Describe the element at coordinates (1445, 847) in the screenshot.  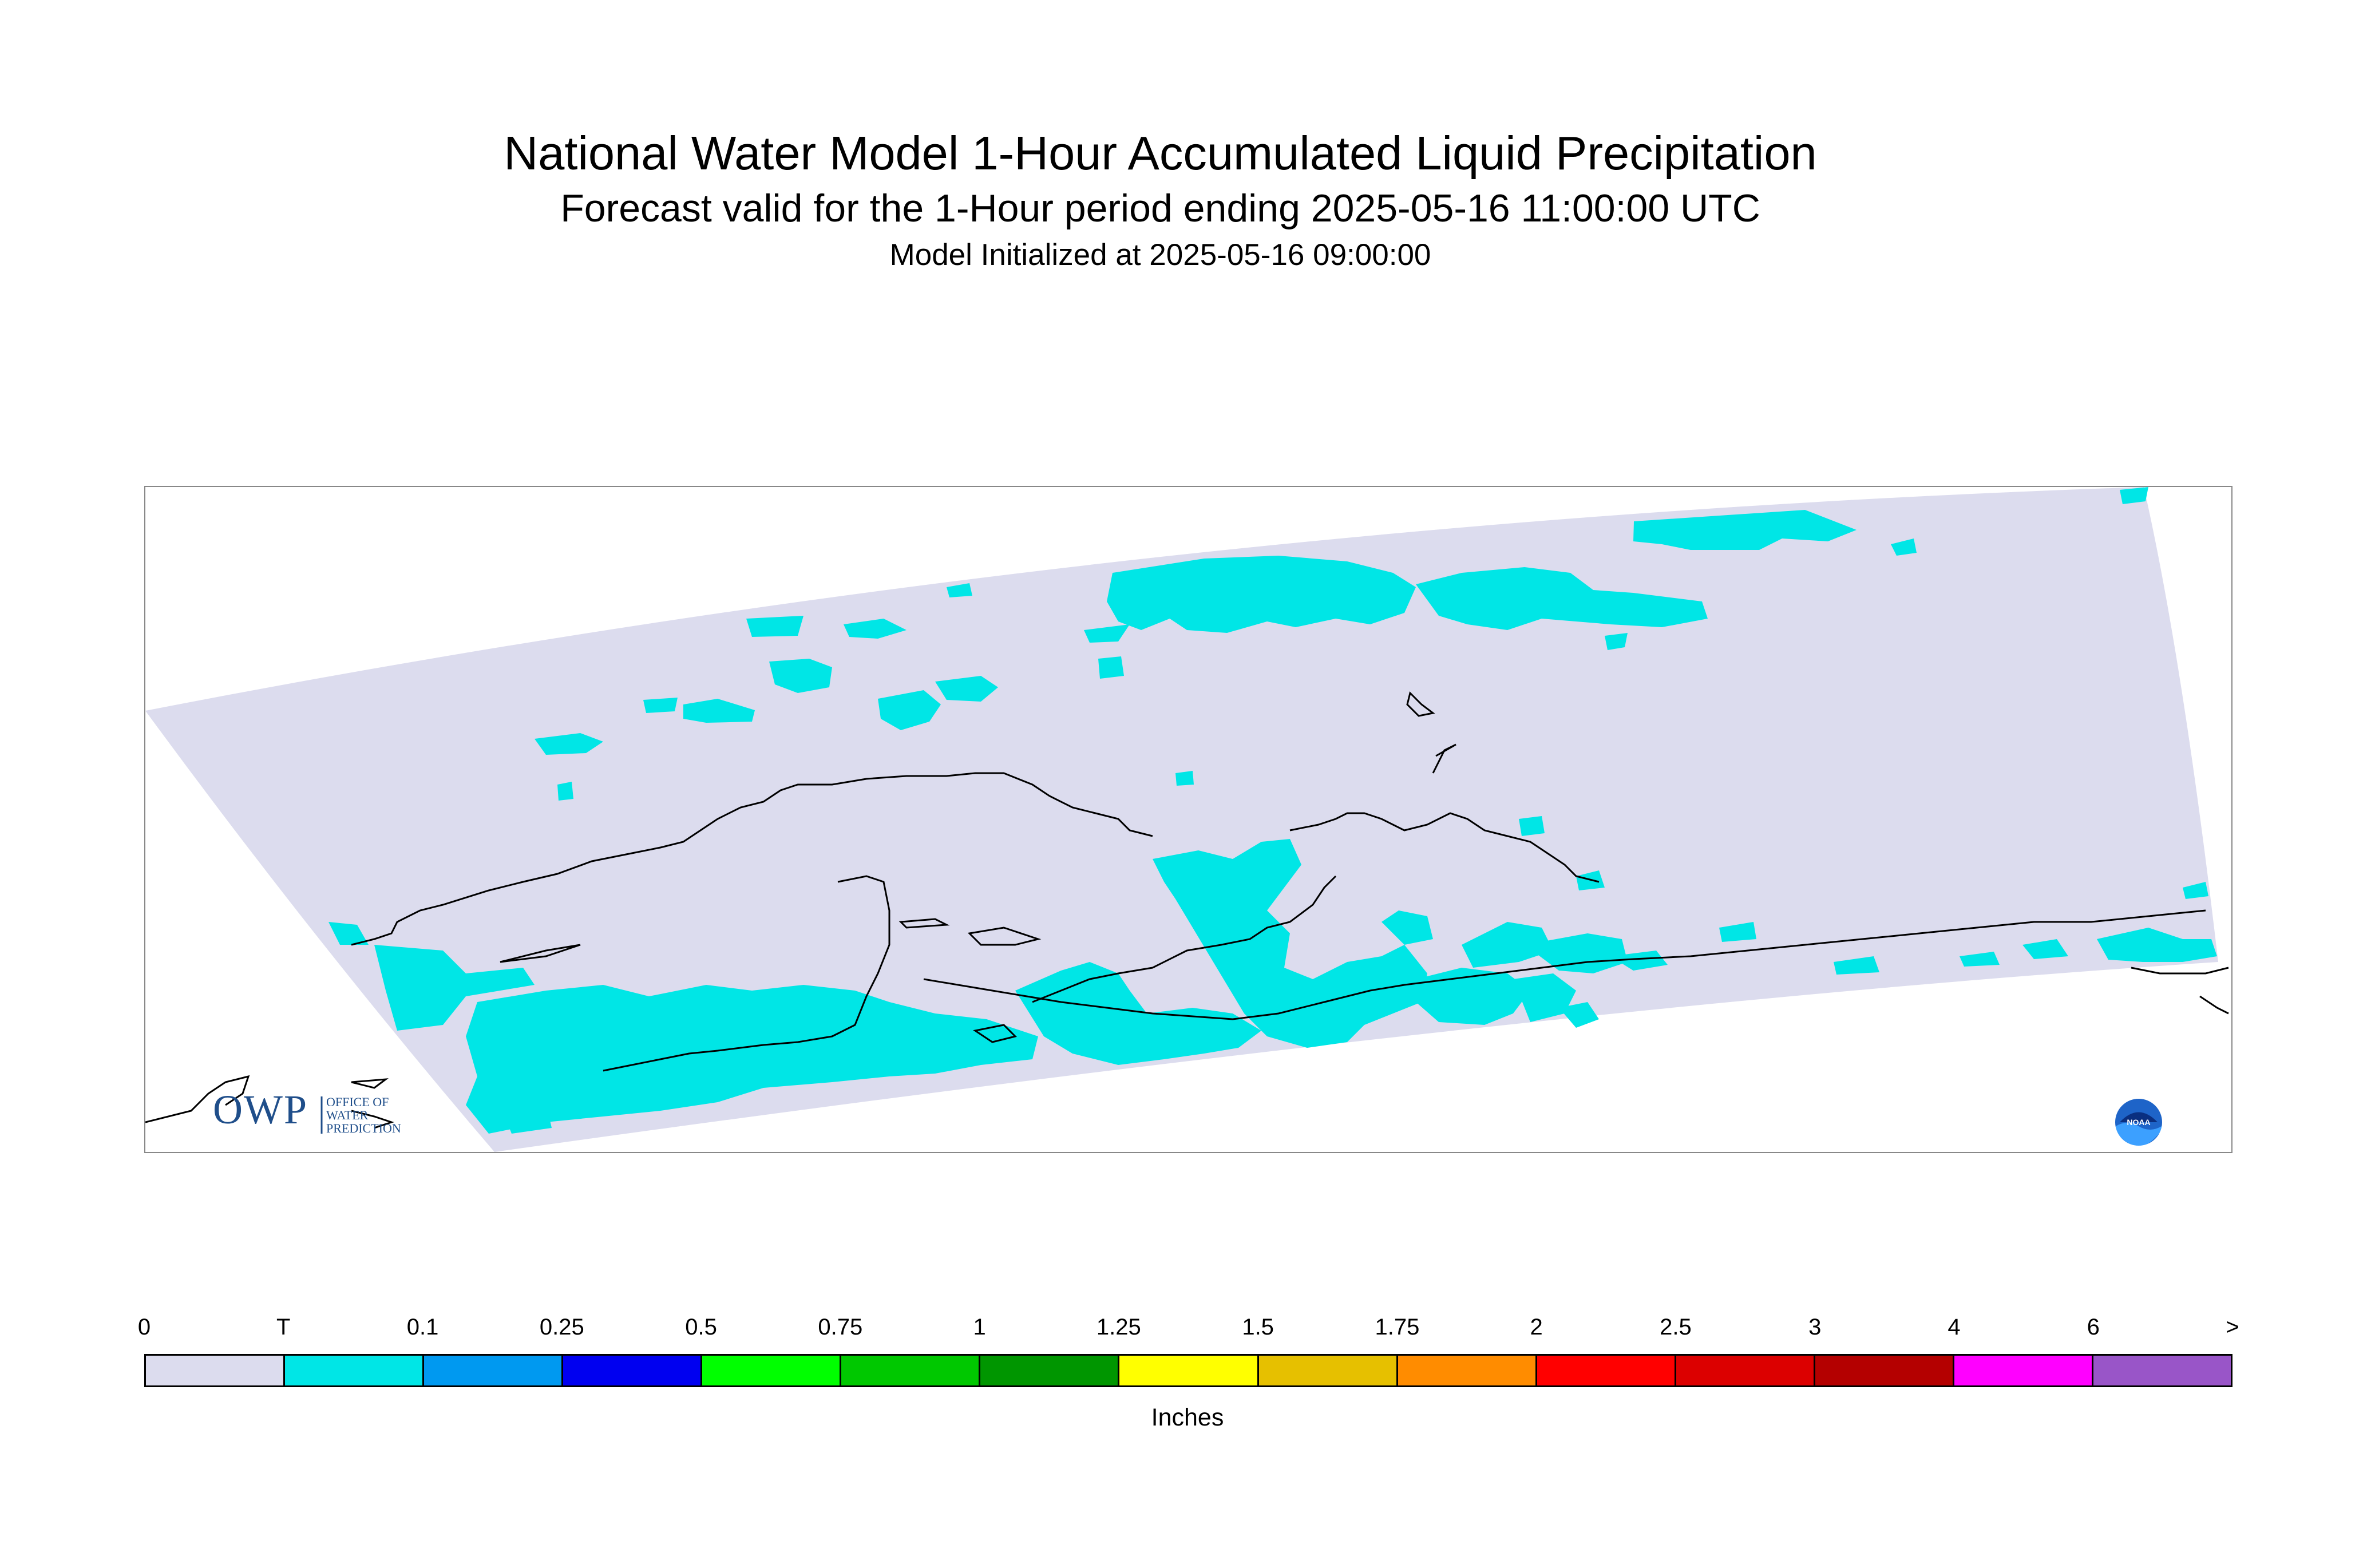
I see `inlet` at that location.